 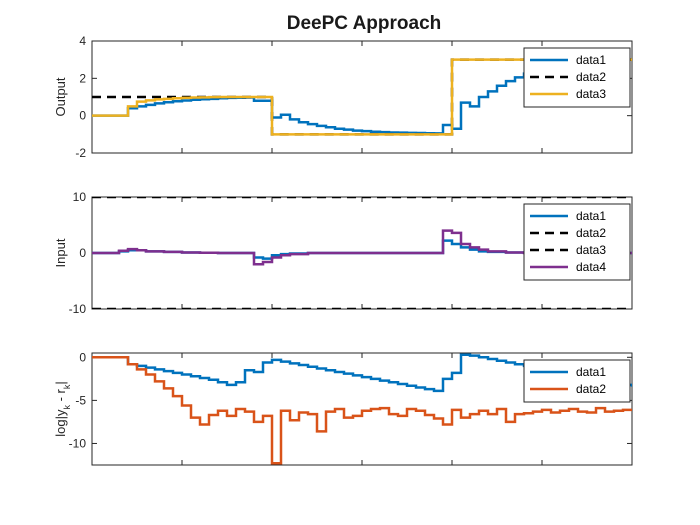 What do you see at coordinates (362, 247) in the screenshot?
I see `series-line-data4` at bounding box center [362, 247].